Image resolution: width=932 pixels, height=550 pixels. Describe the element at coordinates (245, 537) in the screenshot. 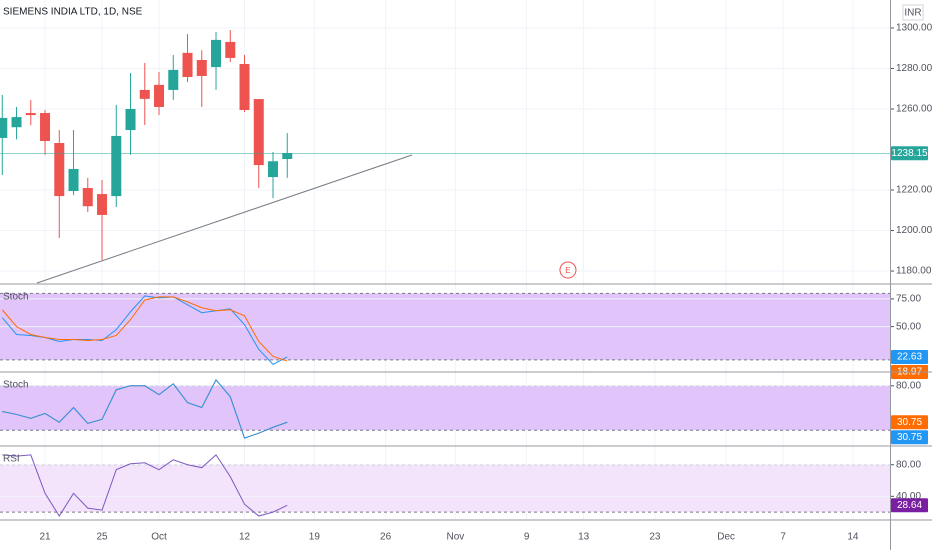

I see `x-tick-label: 12` at that location.